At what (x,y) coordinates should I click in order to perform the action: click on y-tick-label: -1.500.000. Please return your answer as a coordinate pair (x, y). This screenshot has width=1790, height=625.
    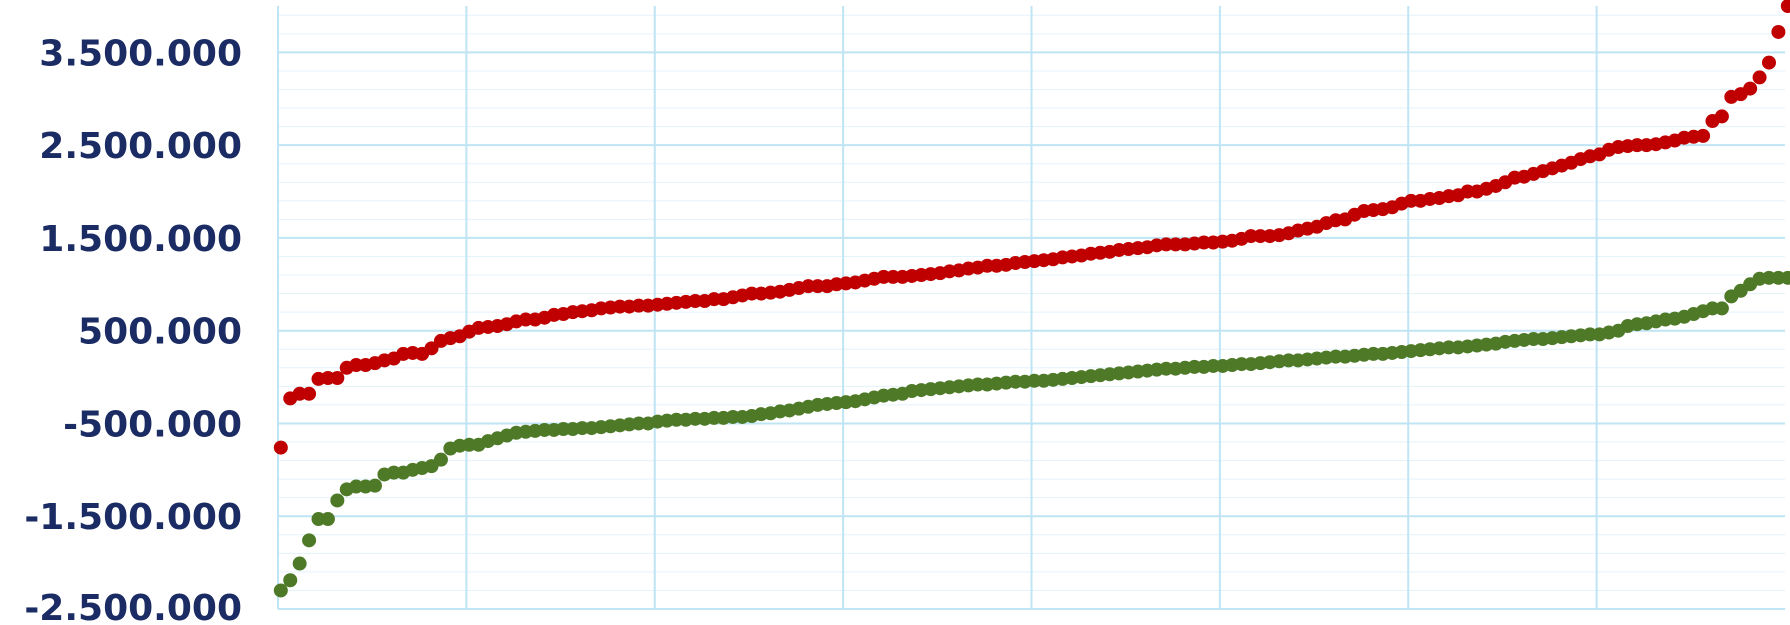
    Looking at the image, I should click on (133, 517).